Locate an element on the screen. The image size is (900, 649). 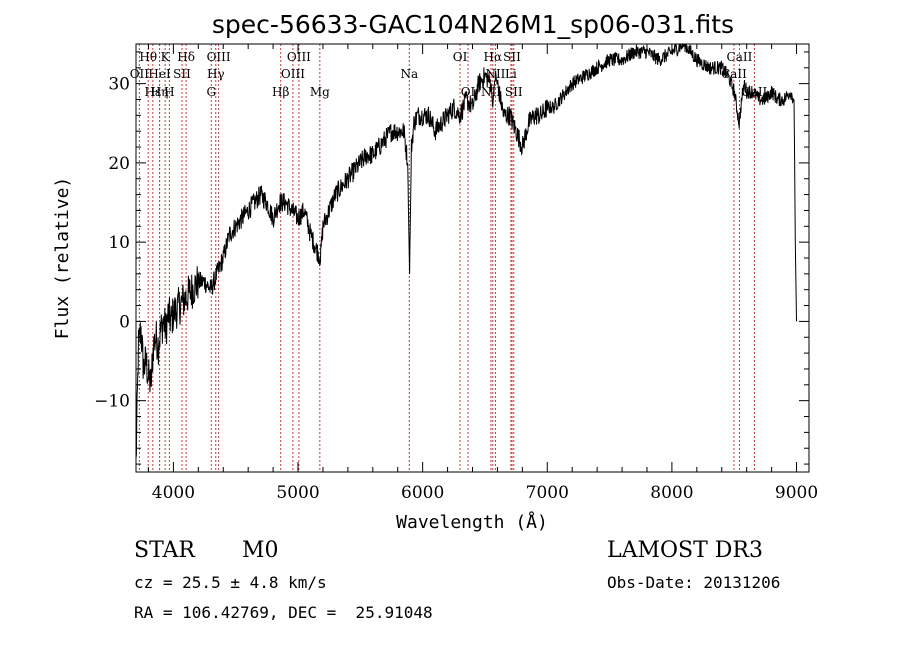
y-tick-label: 10 is located at coordinates (119, 243).